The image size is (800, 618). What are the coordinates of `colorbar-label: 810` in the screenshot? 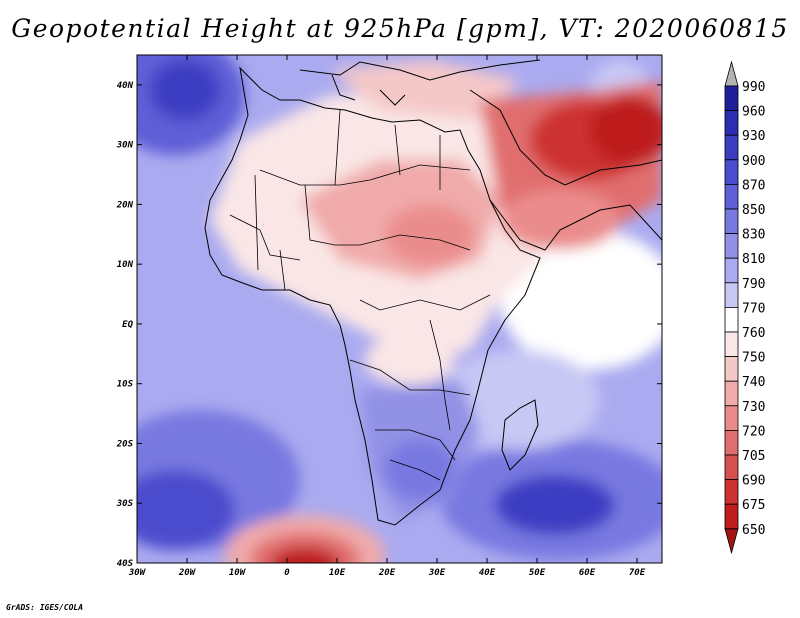 It's located at (753, 259).